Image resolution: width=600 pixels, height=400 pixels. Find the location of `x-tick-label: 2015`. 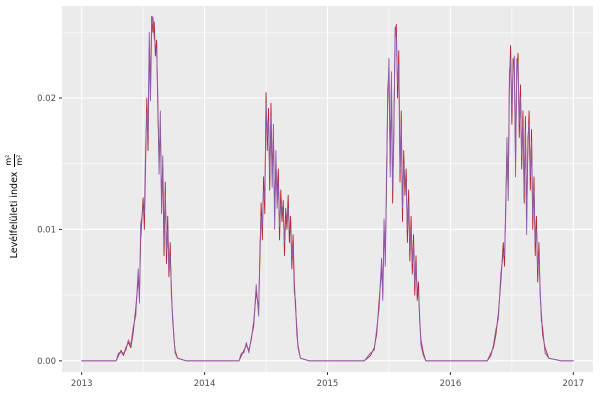

x-tick-label: 2015 is located at coordinates (328, 384).